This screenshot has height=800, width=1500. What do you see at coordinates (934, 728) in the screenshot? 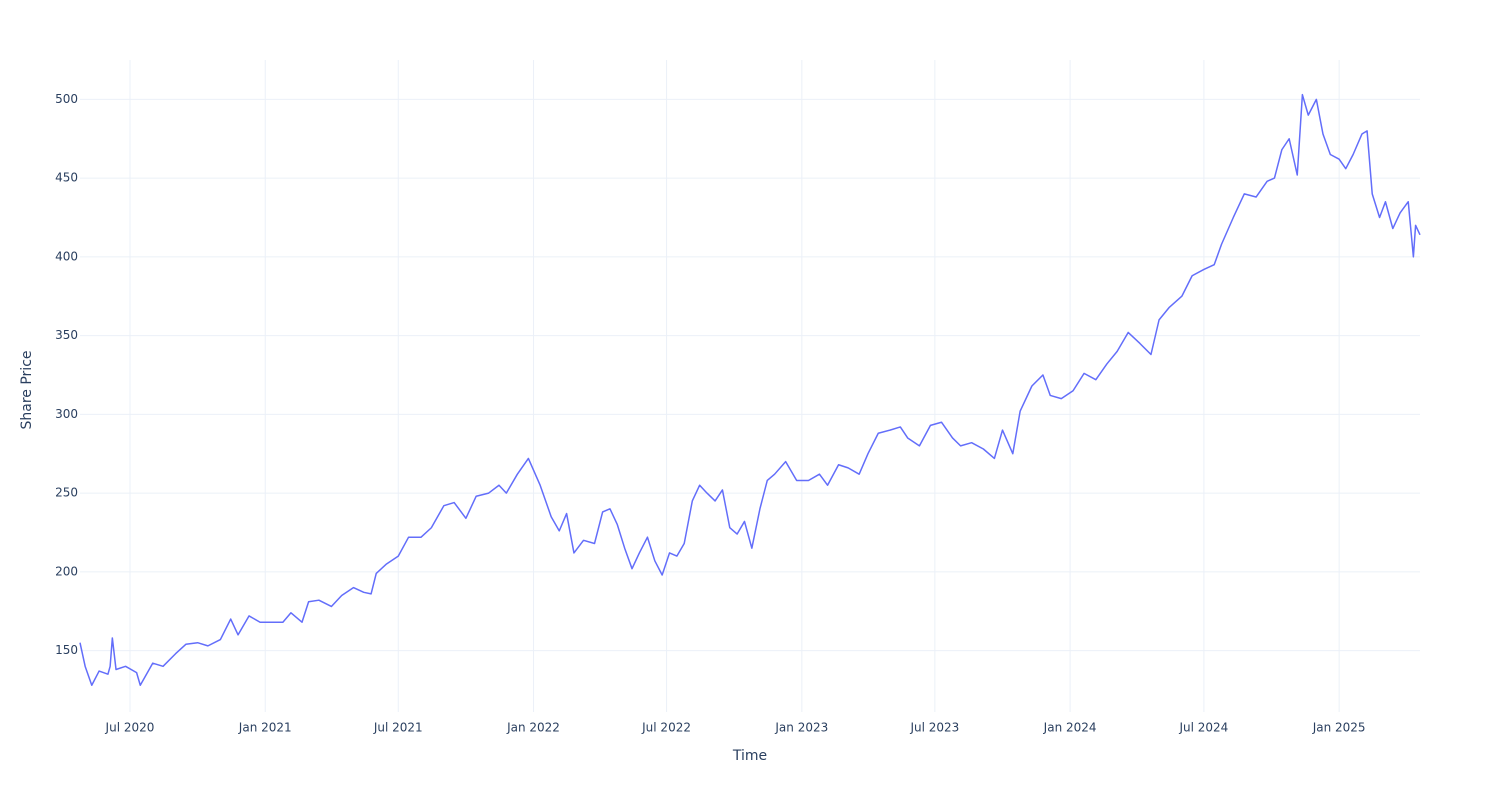
I see `x-tick-label: Jul 2023` at bounding box center [934, 728].